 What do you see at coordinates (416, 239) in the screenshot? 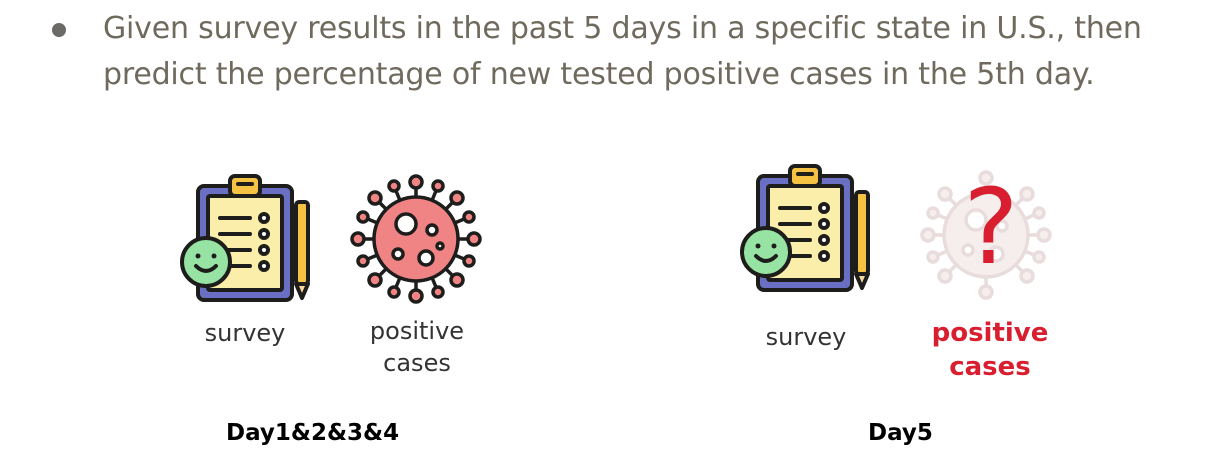
I see `virus-icon` at bounding box center [416, 239].